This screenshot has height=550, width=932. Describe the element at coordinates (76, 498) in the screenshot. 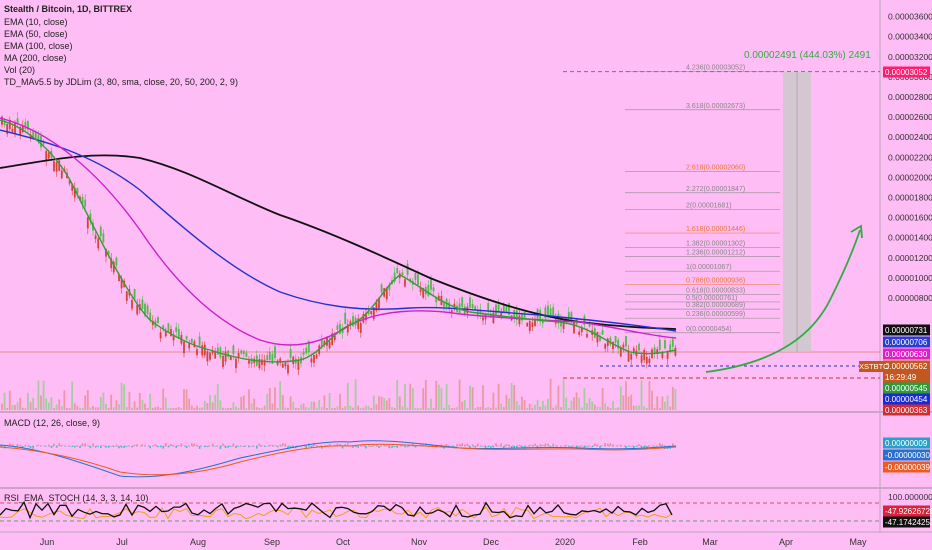

I see `rsi-label: RSI_EMA_STOCH (14, 3, 3, 14, 10)` at that location.